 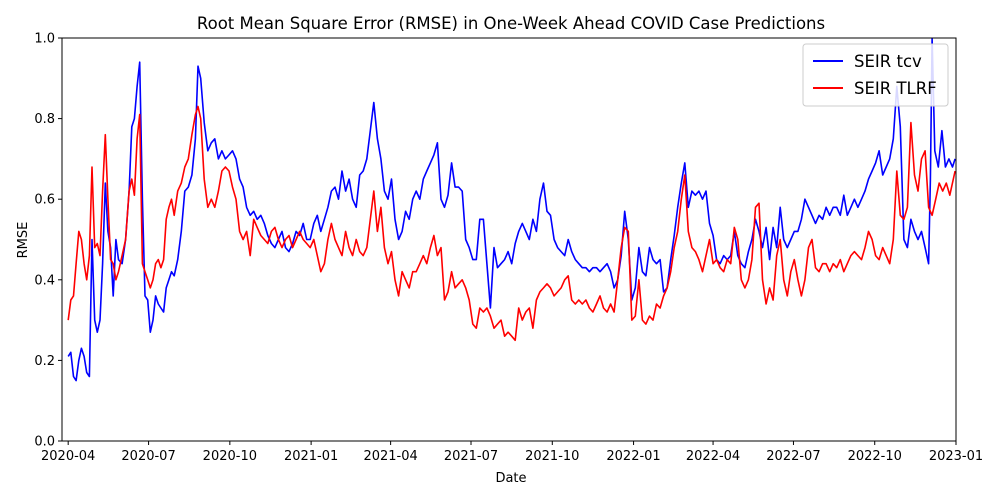 What do you see at coordinates (44, 200) in the screenshot?
I see `y-tick-label: 0.6` at bounding box center [44, 200].